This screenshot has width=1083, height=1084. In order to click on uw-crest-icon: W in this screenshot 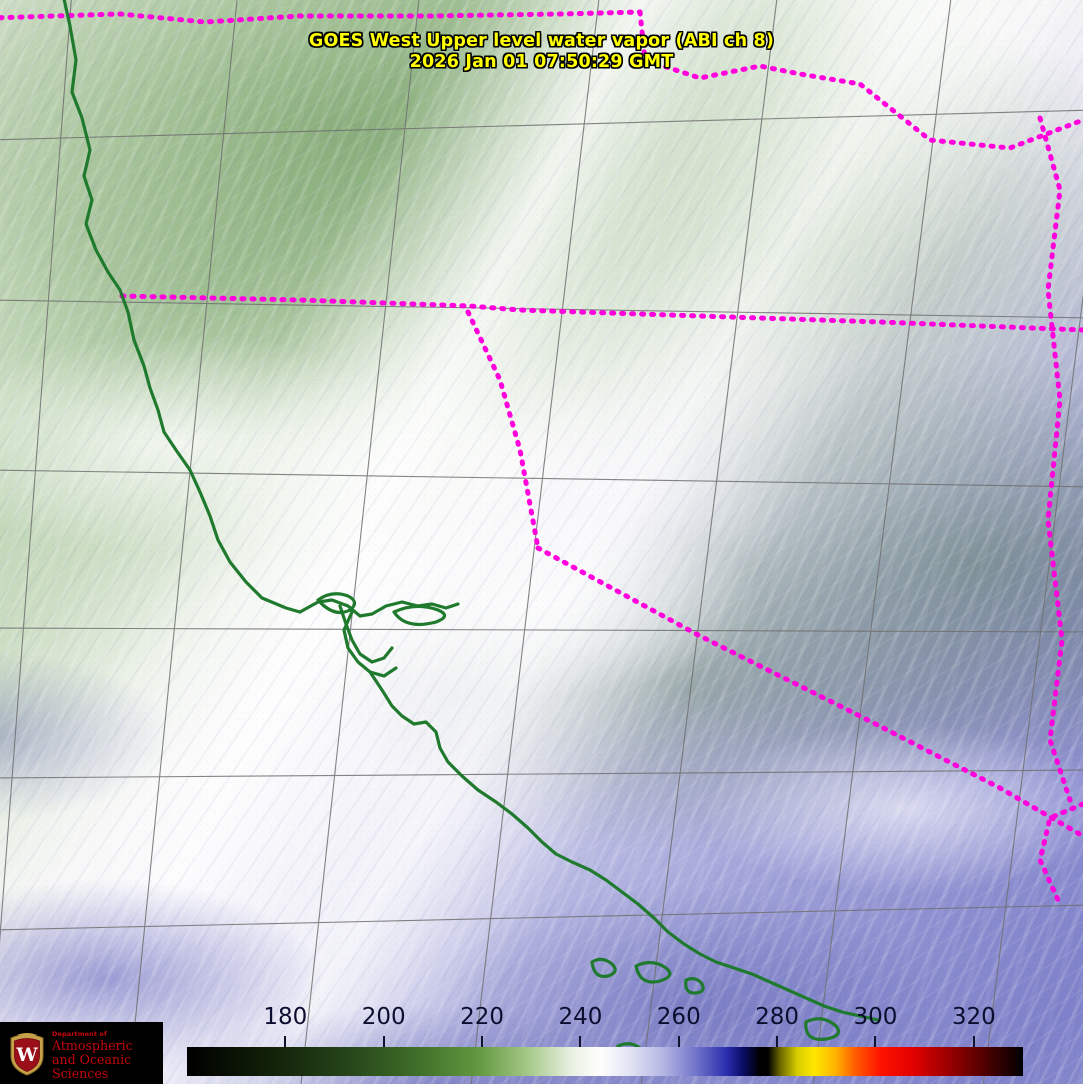, I will do `click(27, 1054)`.